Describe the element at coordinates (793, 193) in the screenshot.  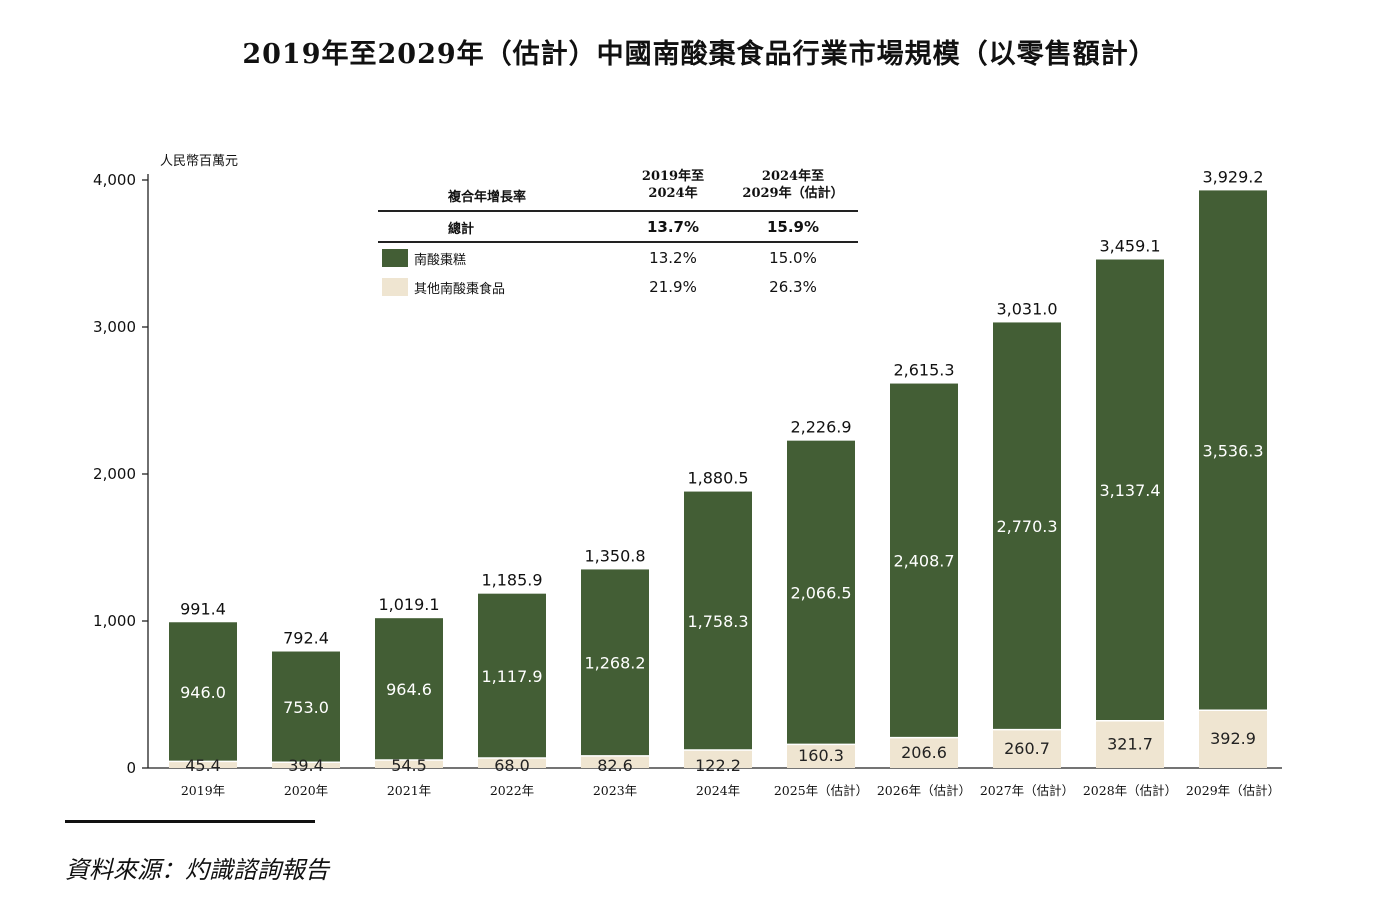
I see `cagr-col2-header-line2: 2029年（估計）` at that location.